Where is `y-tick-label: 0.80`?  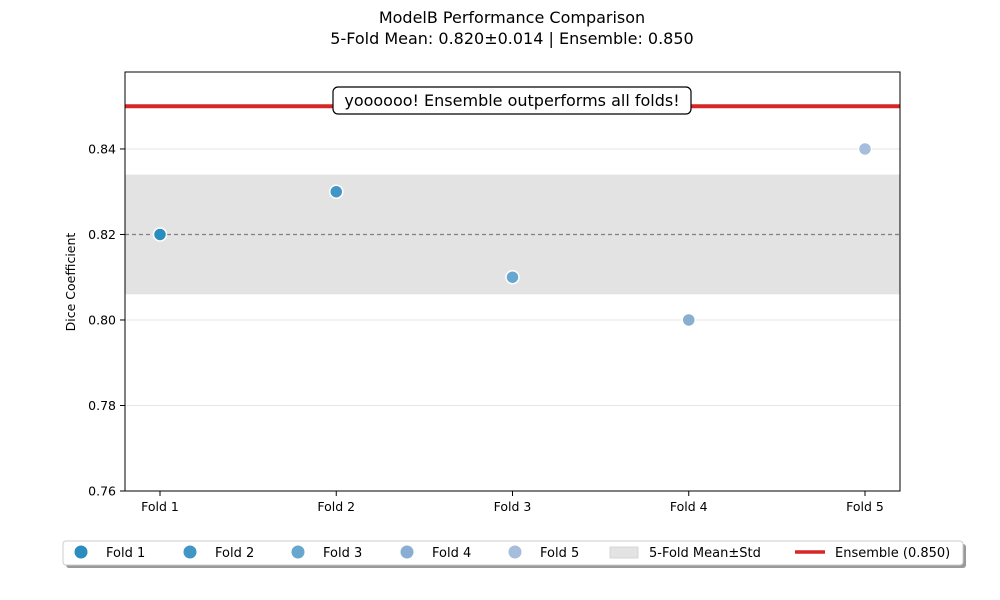 y-tick-label: 0.80 is located at coordinates (102, 319).